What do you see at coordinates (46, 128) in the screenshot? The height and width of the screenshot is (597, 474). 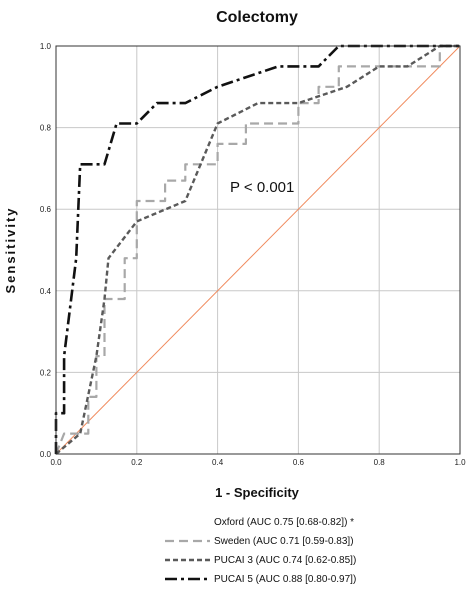 I see `y-tick-label: 0.8` at bounding box center [46, 128].